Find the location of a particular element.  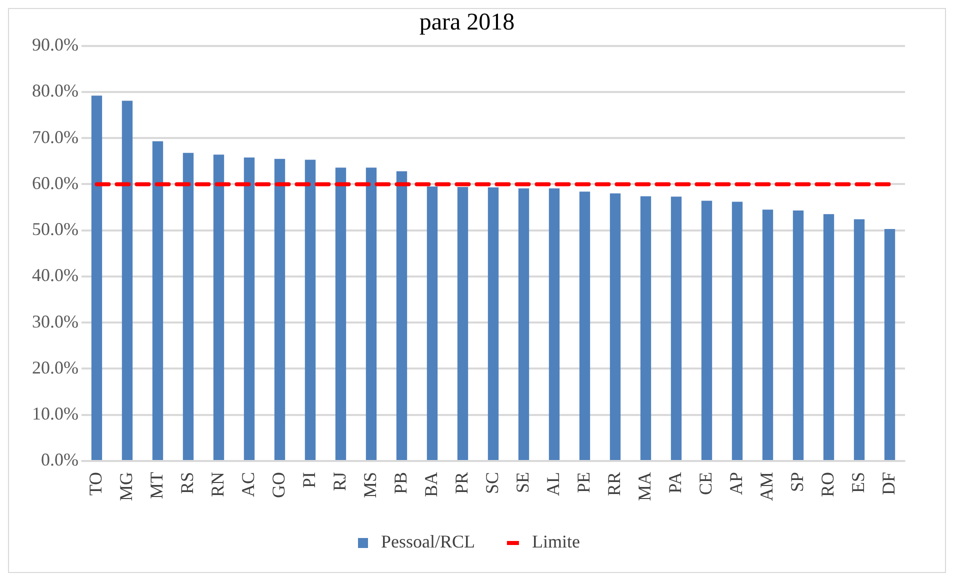

x-tick-label: ES is located at coordinates (858, 483).